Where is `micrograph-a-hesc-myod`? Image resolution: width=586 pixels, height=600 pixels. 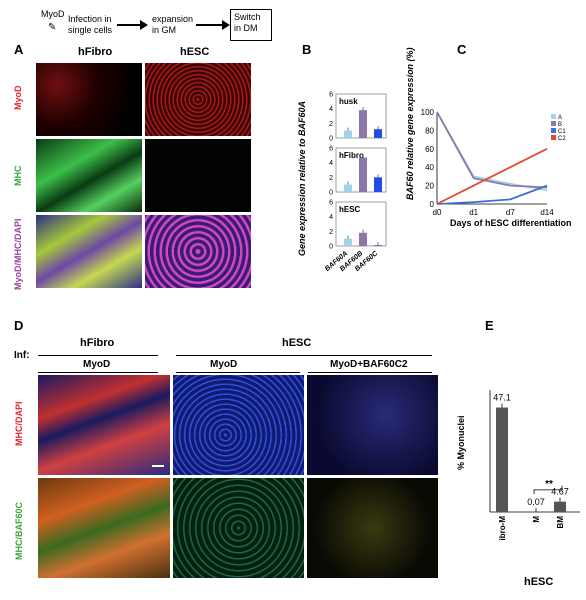
micrograph-a-hesc-myod is located at coordinates (198, 99).